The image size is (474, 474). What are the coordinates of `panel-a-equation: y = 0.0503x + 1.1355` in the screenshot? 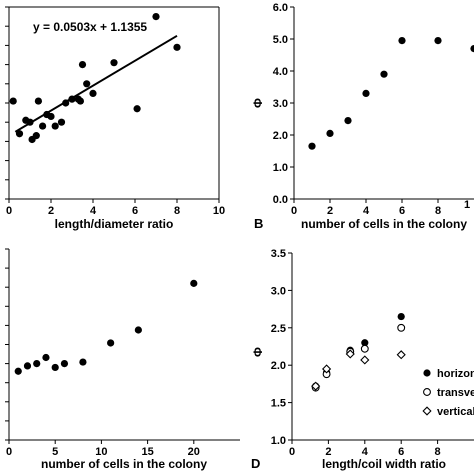 It's located at (90, 27).